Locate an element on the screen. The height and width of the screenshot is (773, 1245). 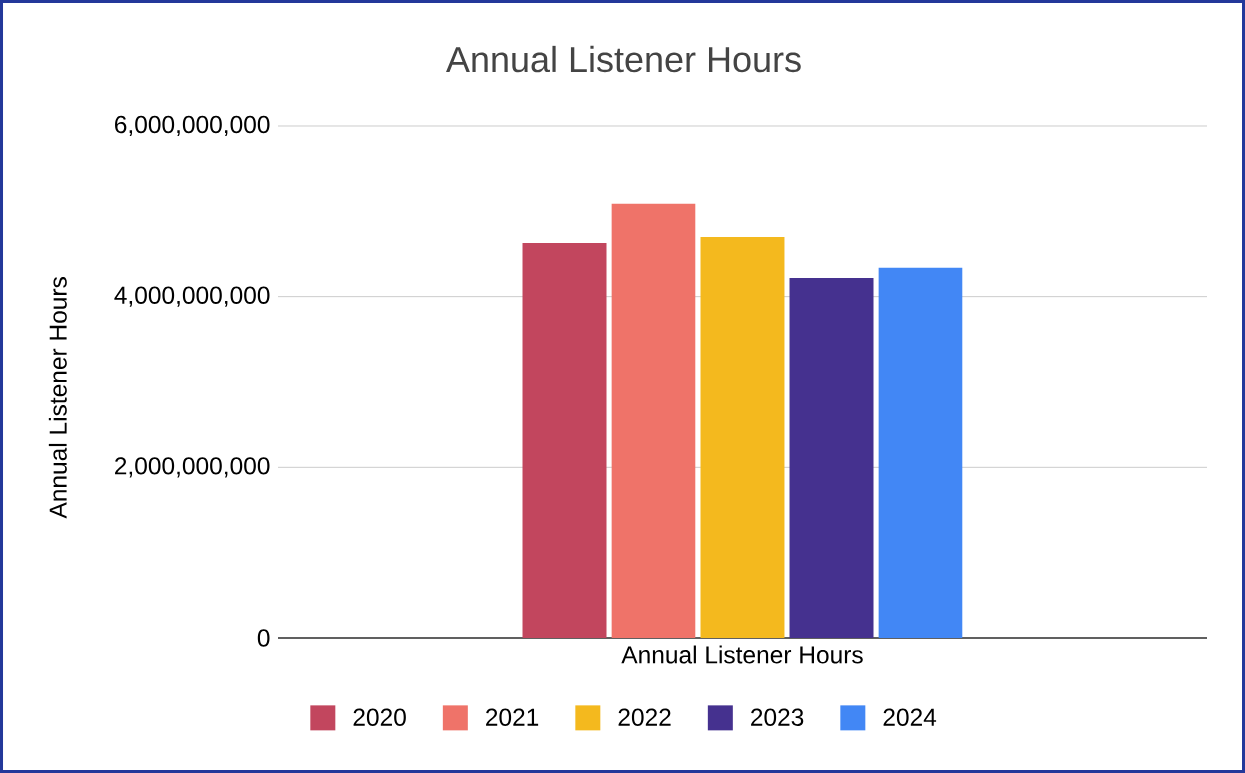
chart-title: Annual Listener Hours is located at coordinates (623, 59).